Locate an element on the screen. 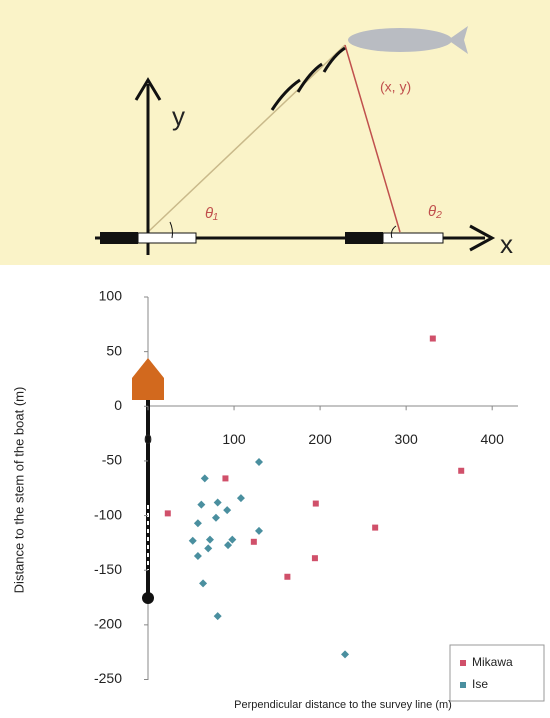 This screenshot has width=550, height=718. y-tick-label: -100 is located at coordinates (108, 514).